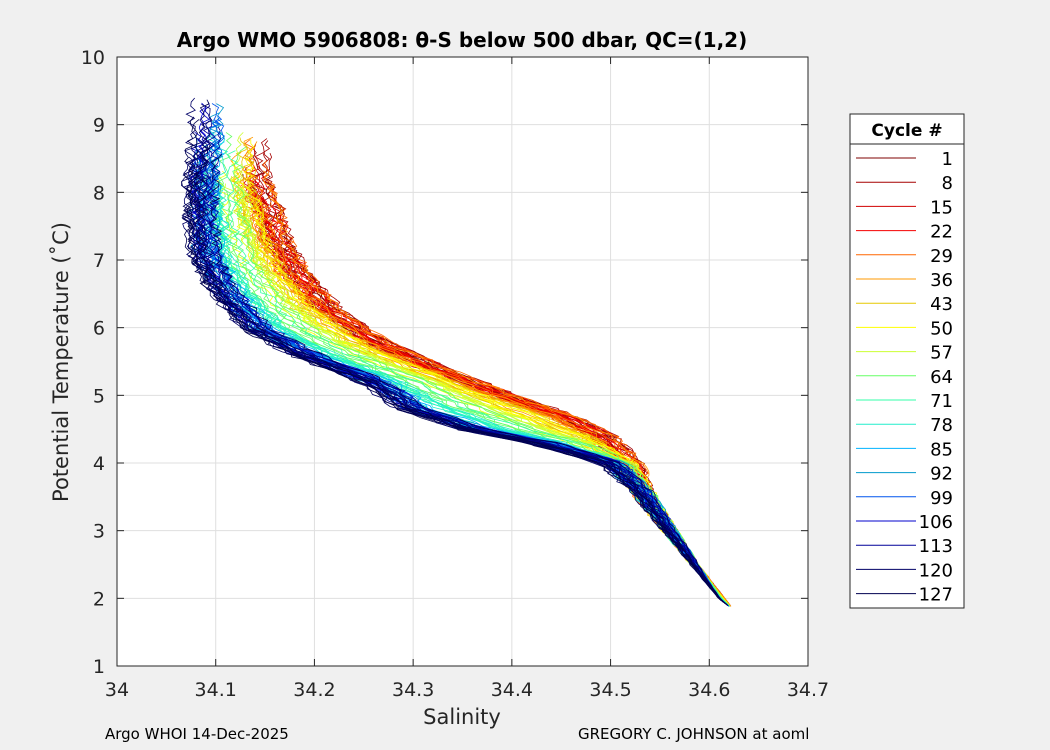 This screenshot has height=750, width=1050. I want to click on y-tick-label: 4, so click(99, 464).